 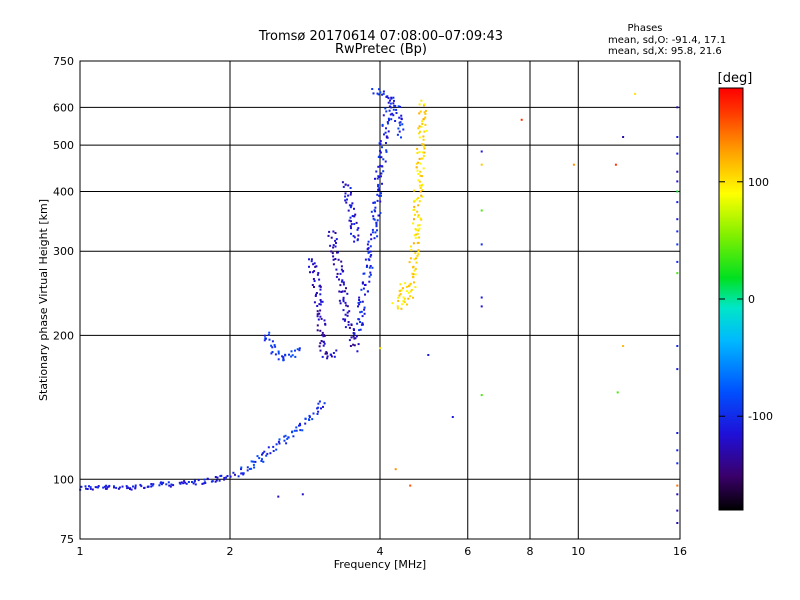 What do you see at coordinates (63, 335) in the screenshot?
I see `y-tick-label: 200` at bounding box center [63, 335].